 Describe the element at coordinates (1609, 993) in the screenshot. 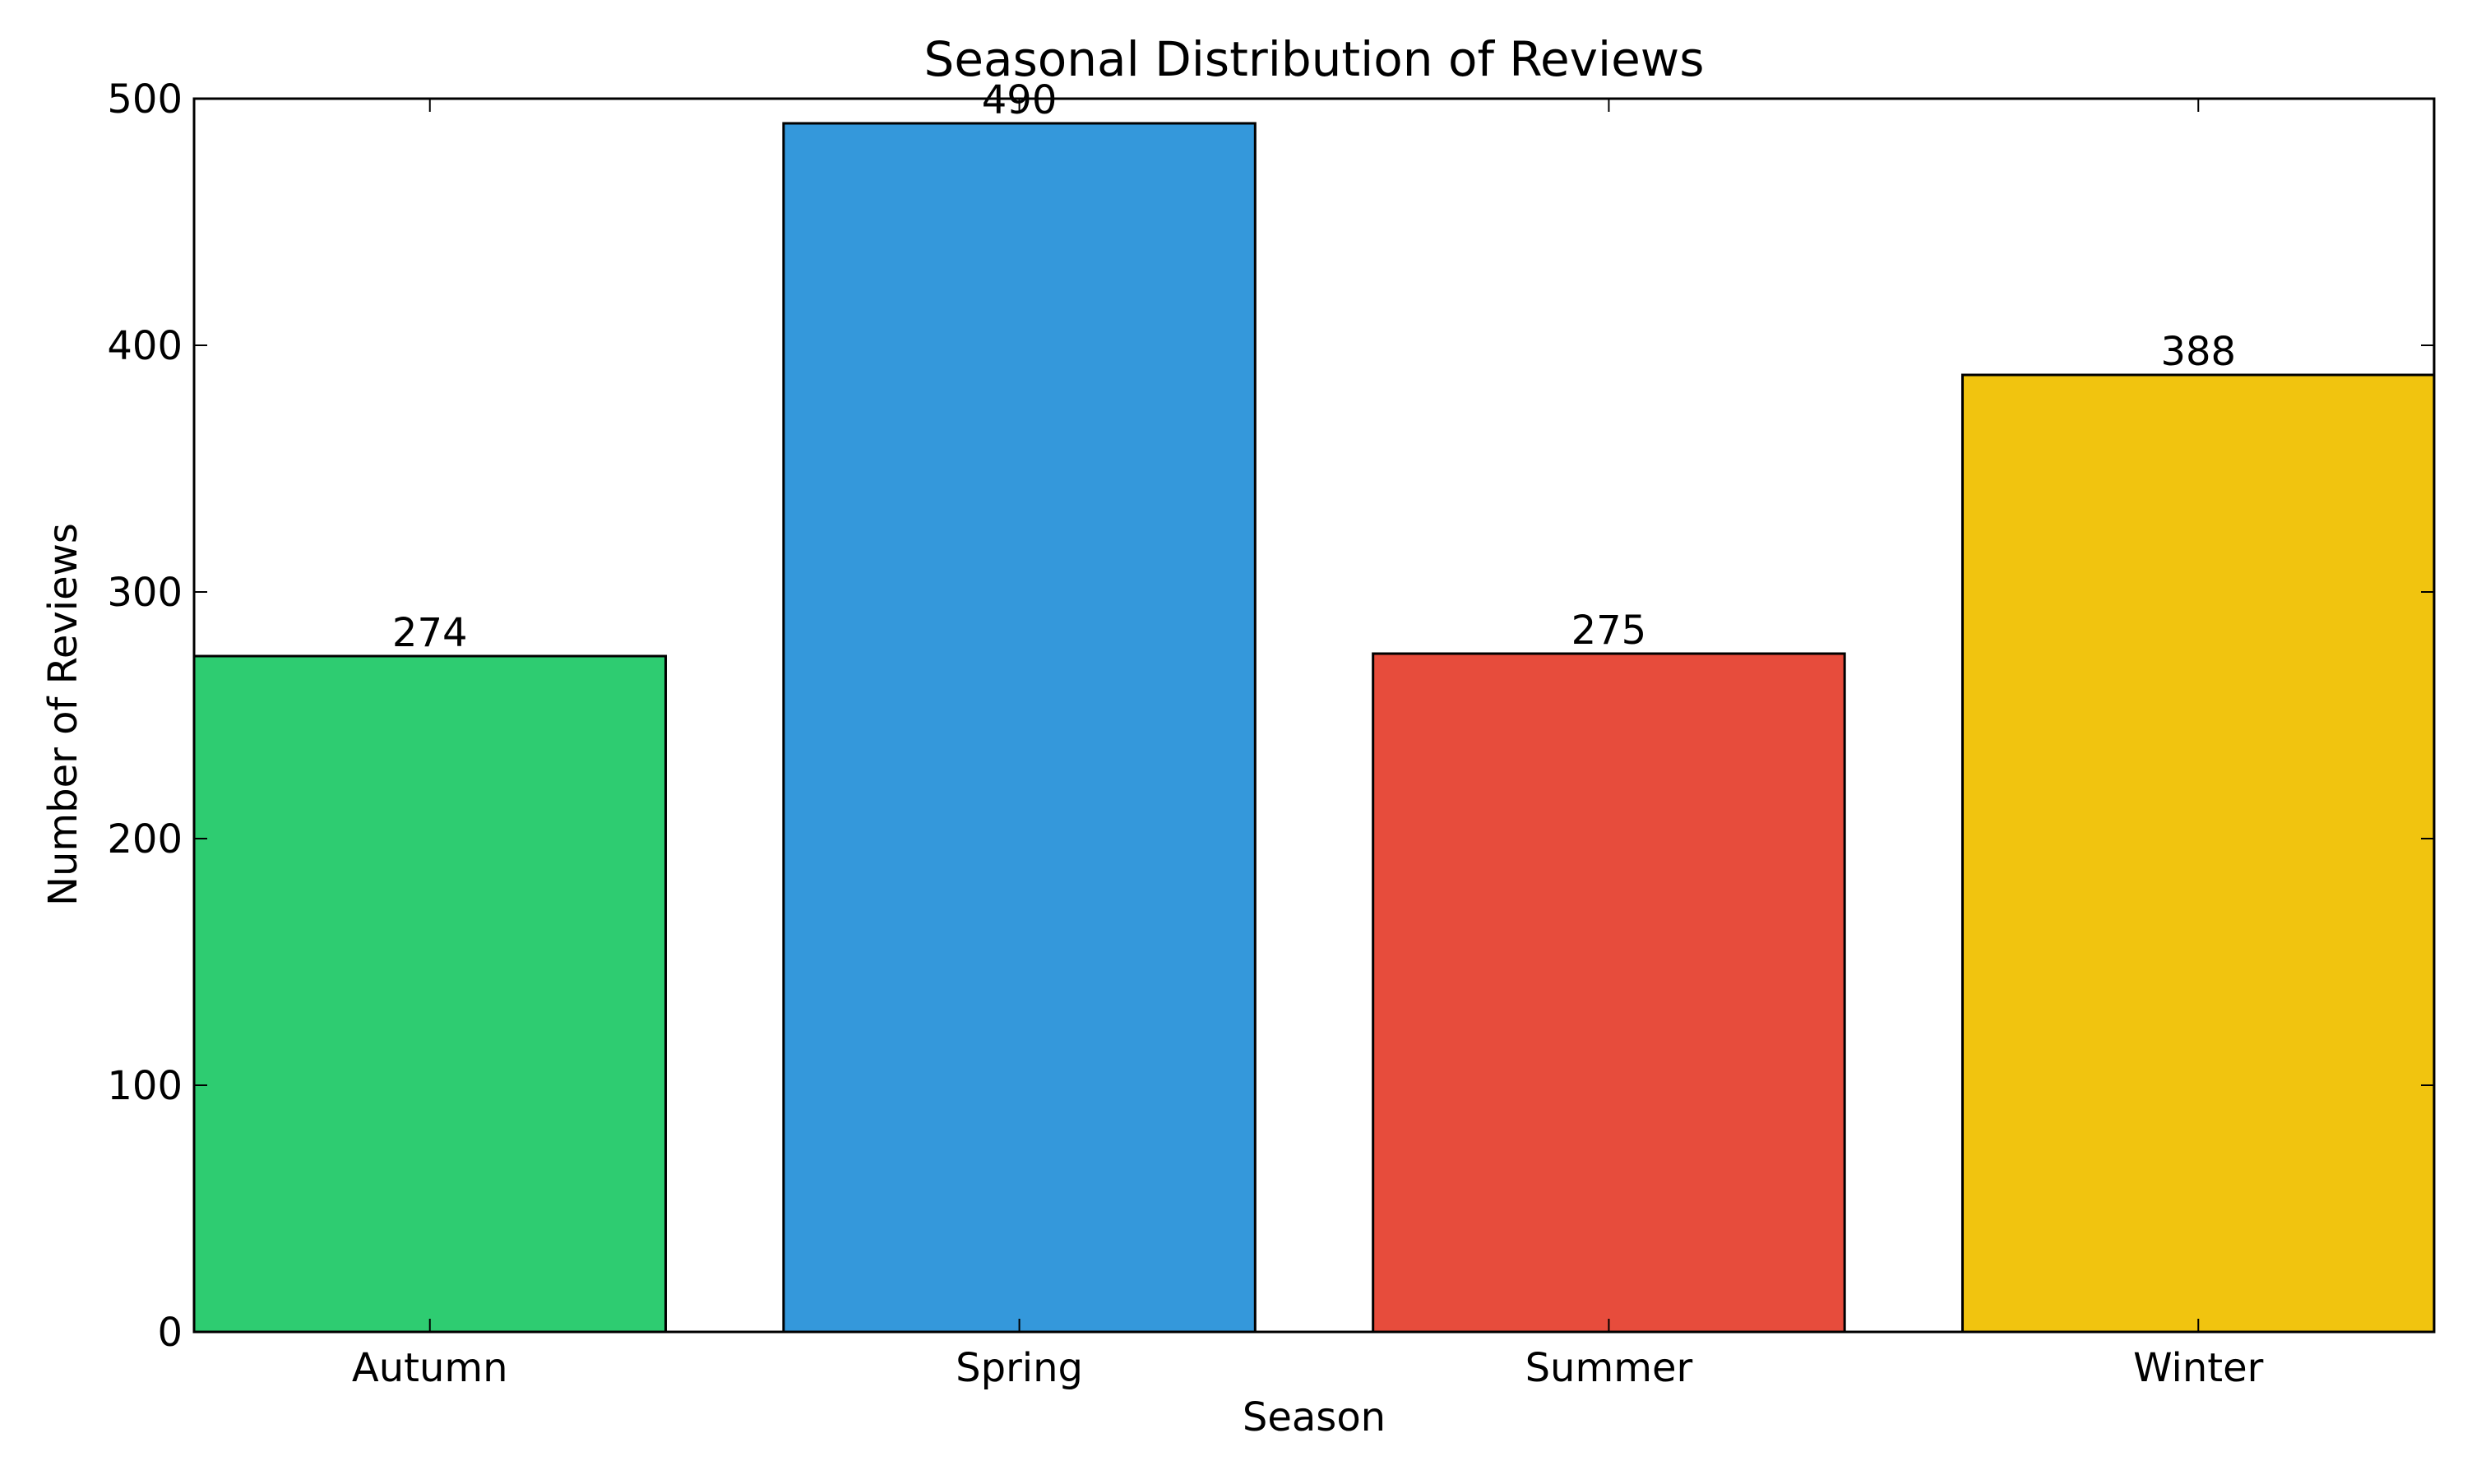

I see `bar-summer` at that location.